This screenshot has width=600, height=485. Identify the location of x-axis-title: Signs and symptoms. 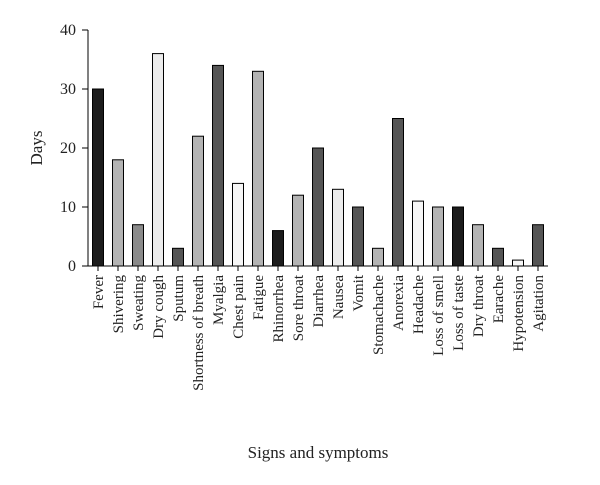
(318, 452).